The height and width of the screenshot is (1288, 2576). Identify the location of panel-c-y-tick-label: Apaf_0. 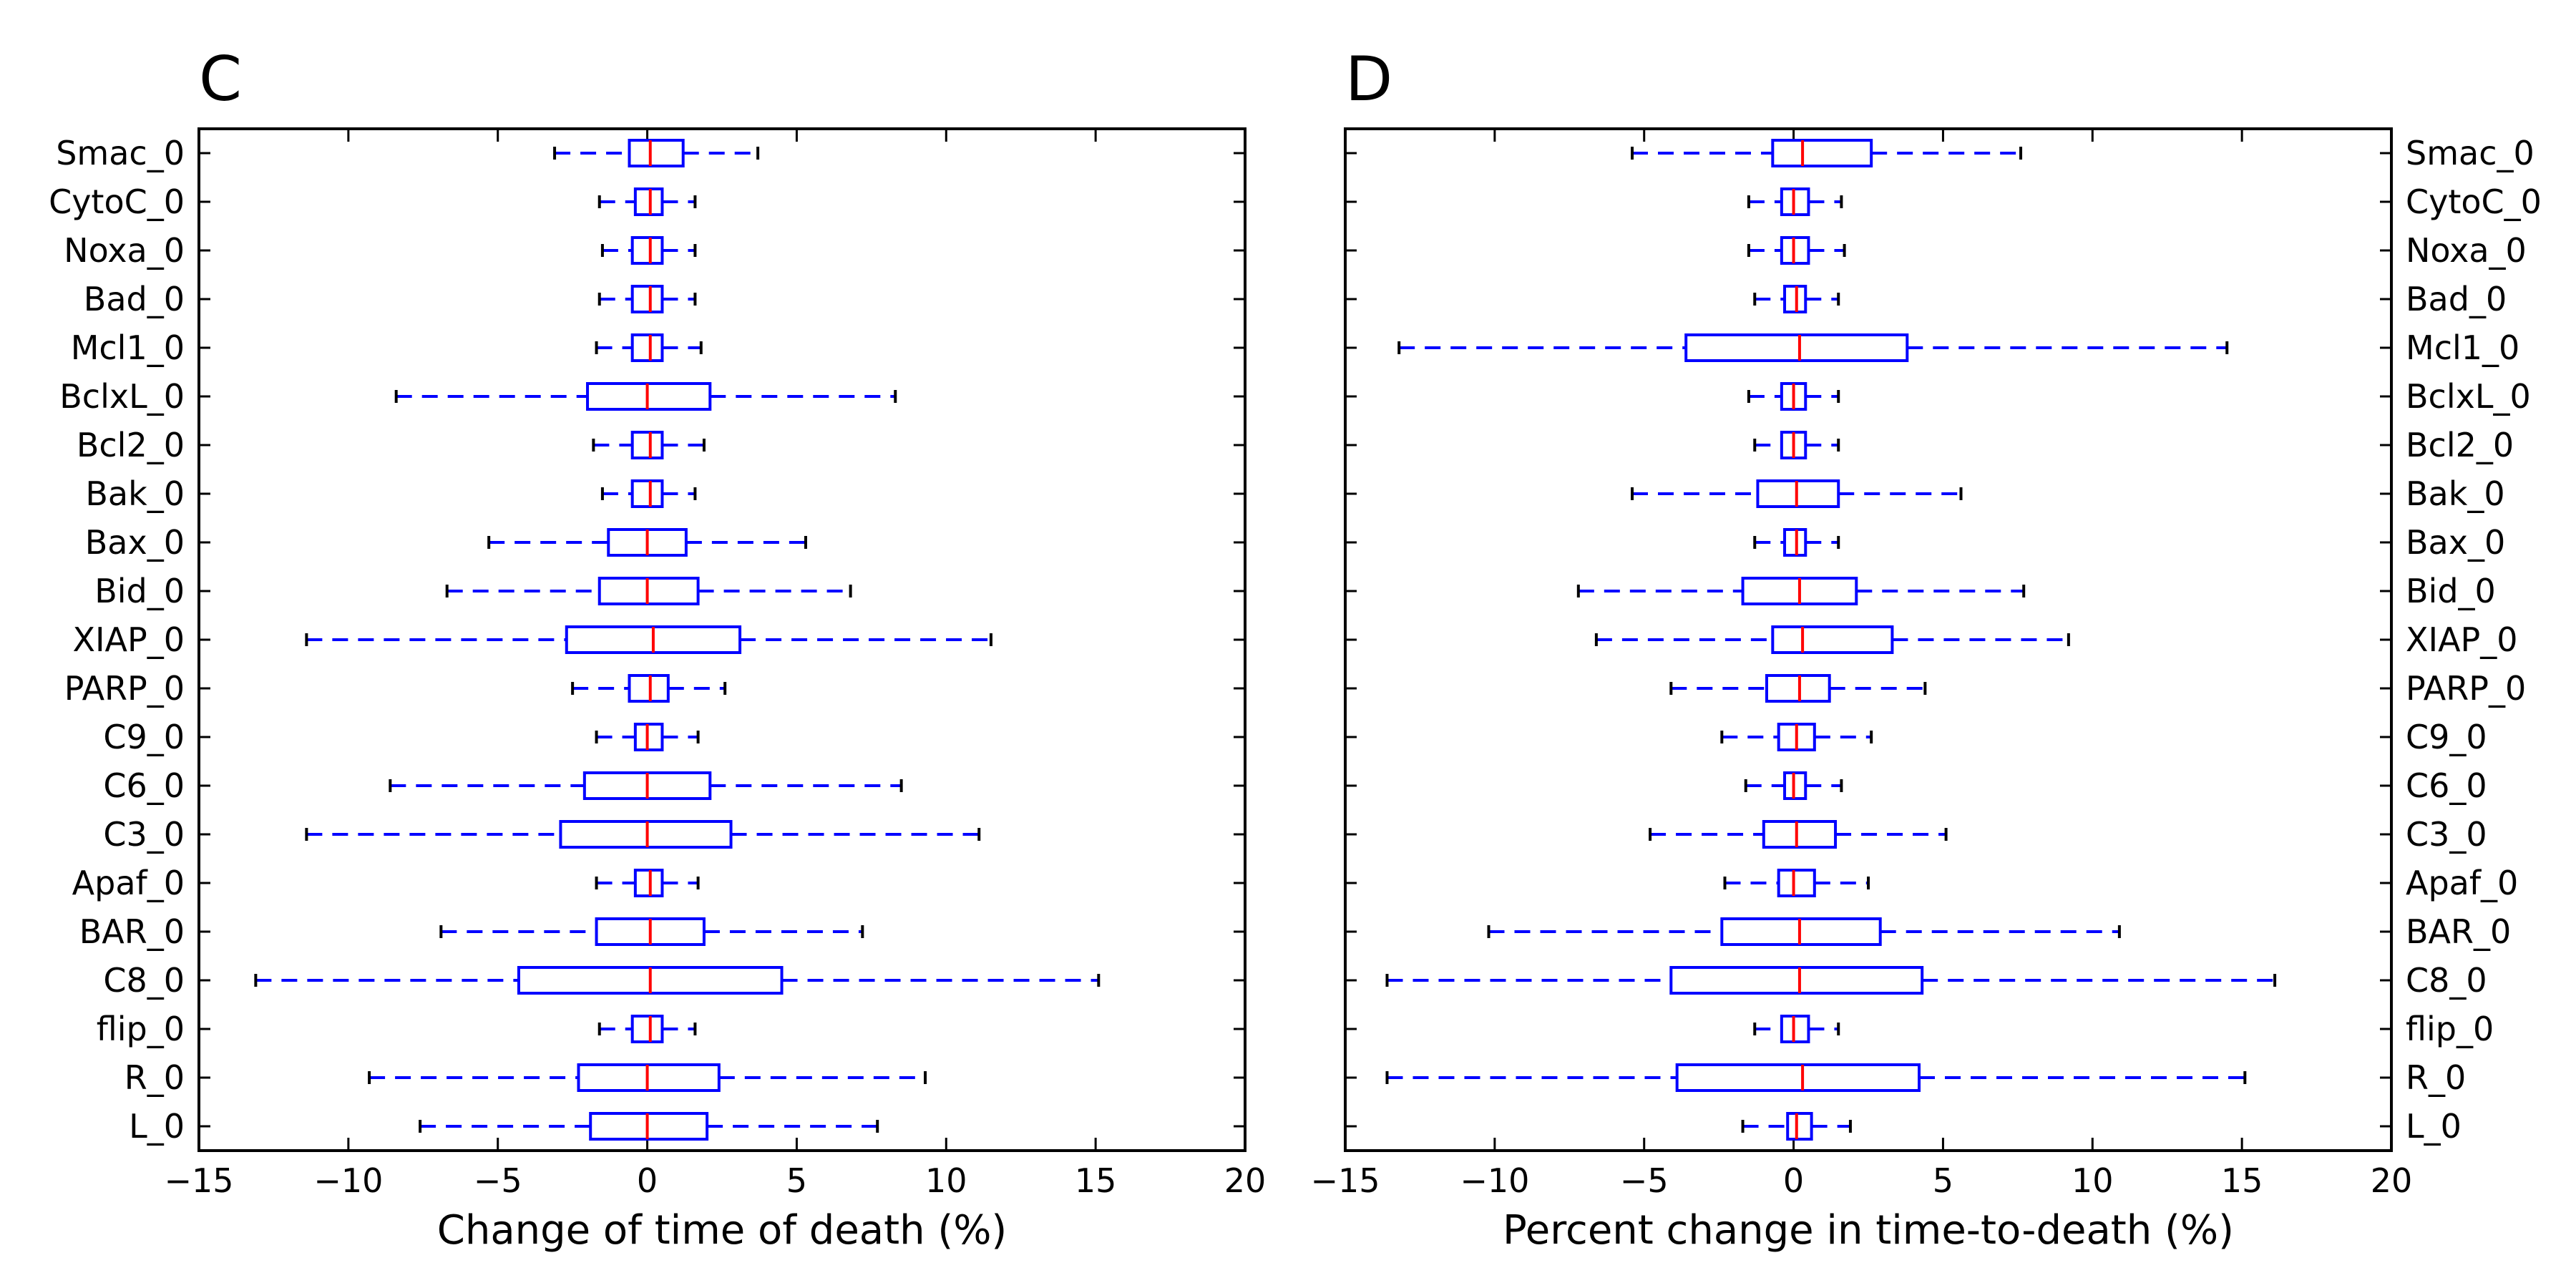
(128, 883).